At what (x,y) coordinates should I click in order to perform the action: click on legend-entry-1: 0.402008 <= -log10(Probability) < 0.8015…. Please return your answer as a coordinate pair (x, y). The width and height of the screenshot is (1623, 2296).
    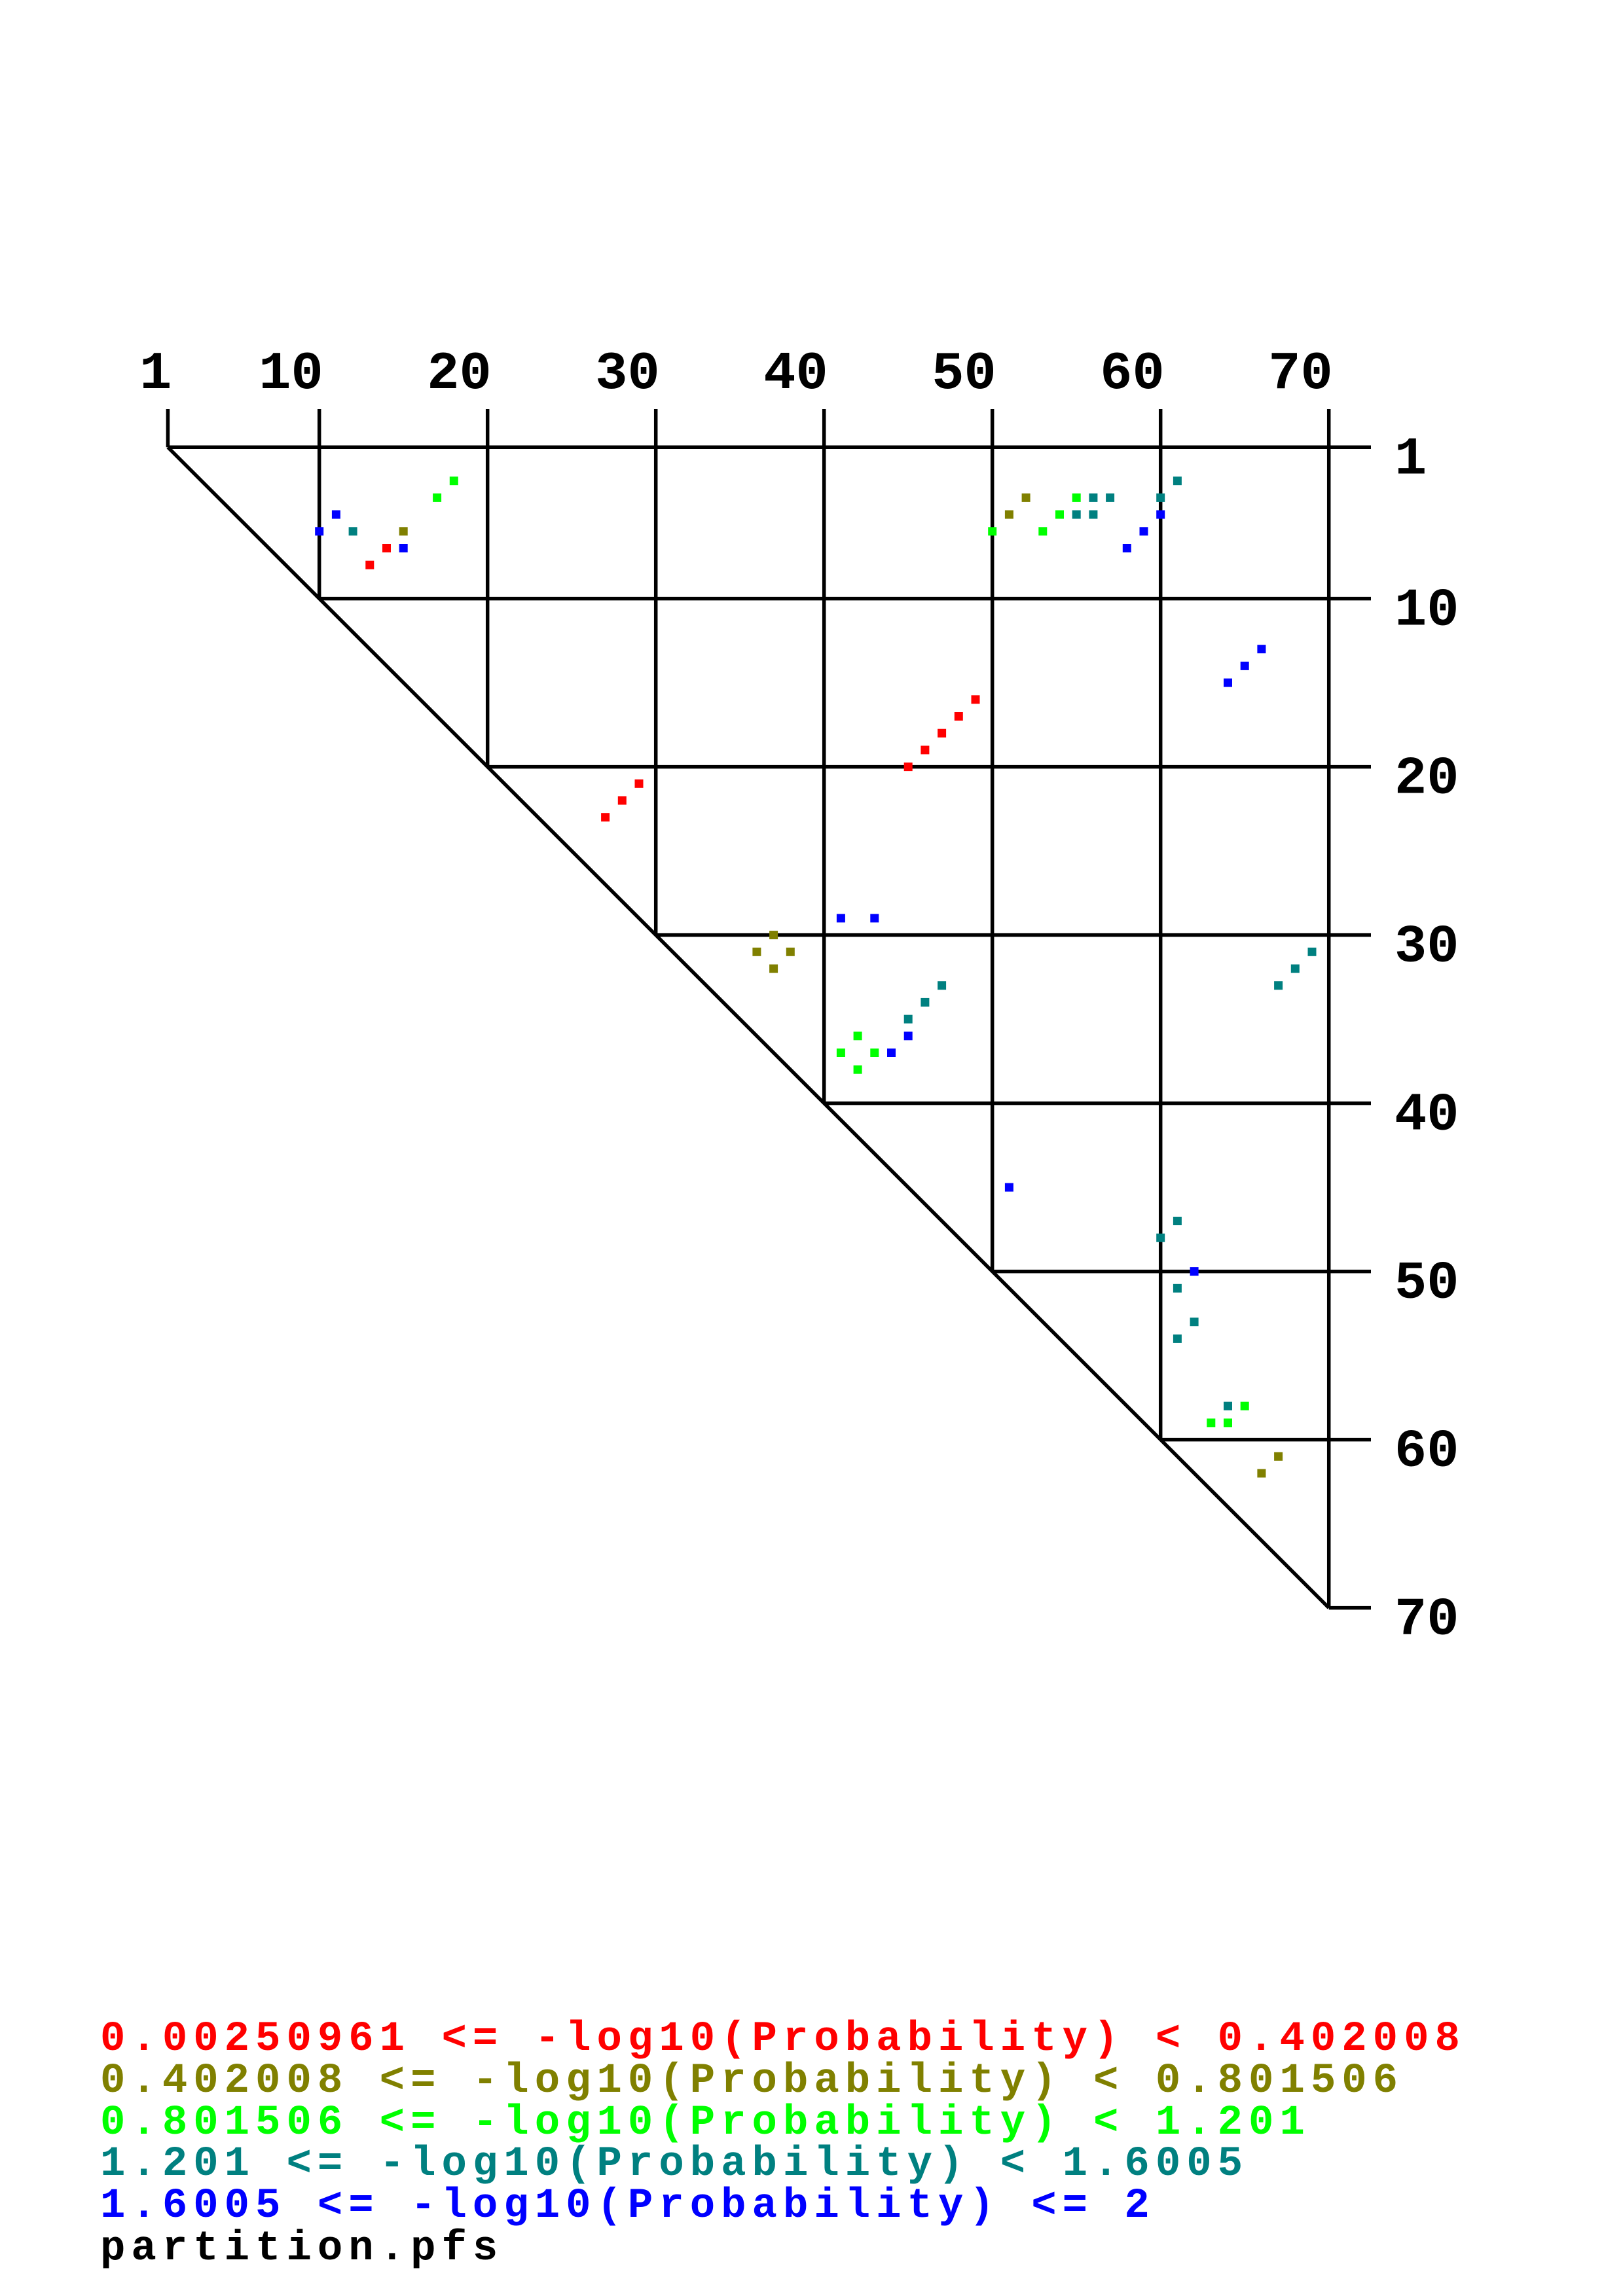
    Looking at the image, I should click on (752, 2081).